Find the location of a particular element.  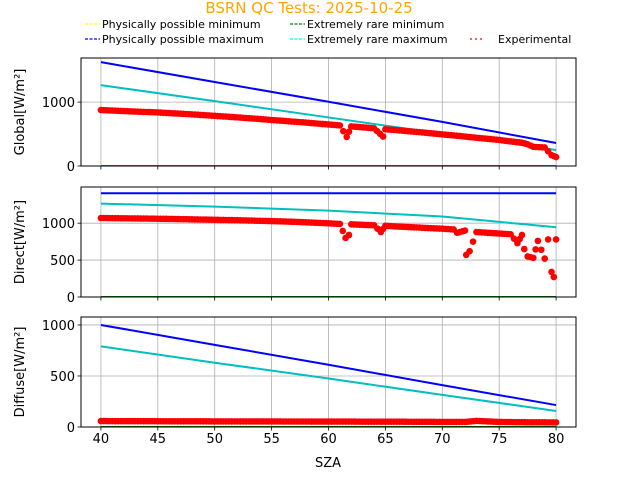

x-tick-label: 70 is located at coordinates (442, 439).